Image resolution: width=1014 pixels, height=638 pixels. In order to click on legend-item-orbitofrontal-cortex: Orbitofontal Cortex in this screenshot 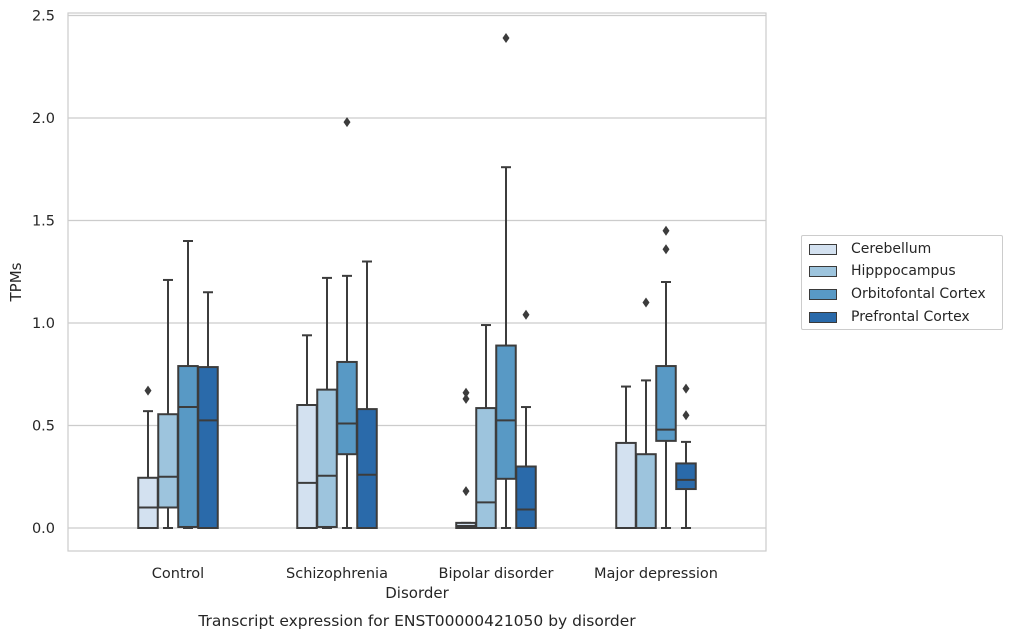, I will do `click(897, 294)`.